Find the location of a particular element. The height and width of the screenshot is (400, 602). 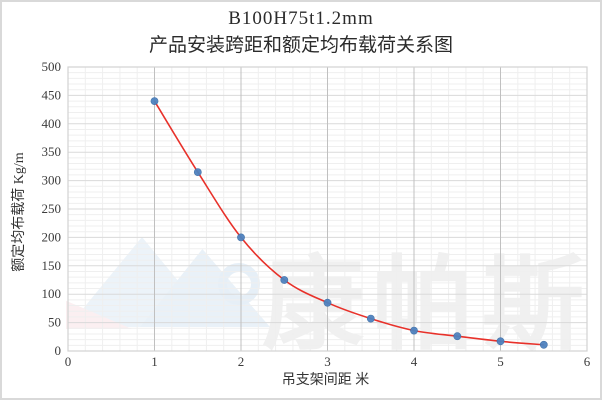

y-tick-label: 250 is located at coordinates (52, 208).